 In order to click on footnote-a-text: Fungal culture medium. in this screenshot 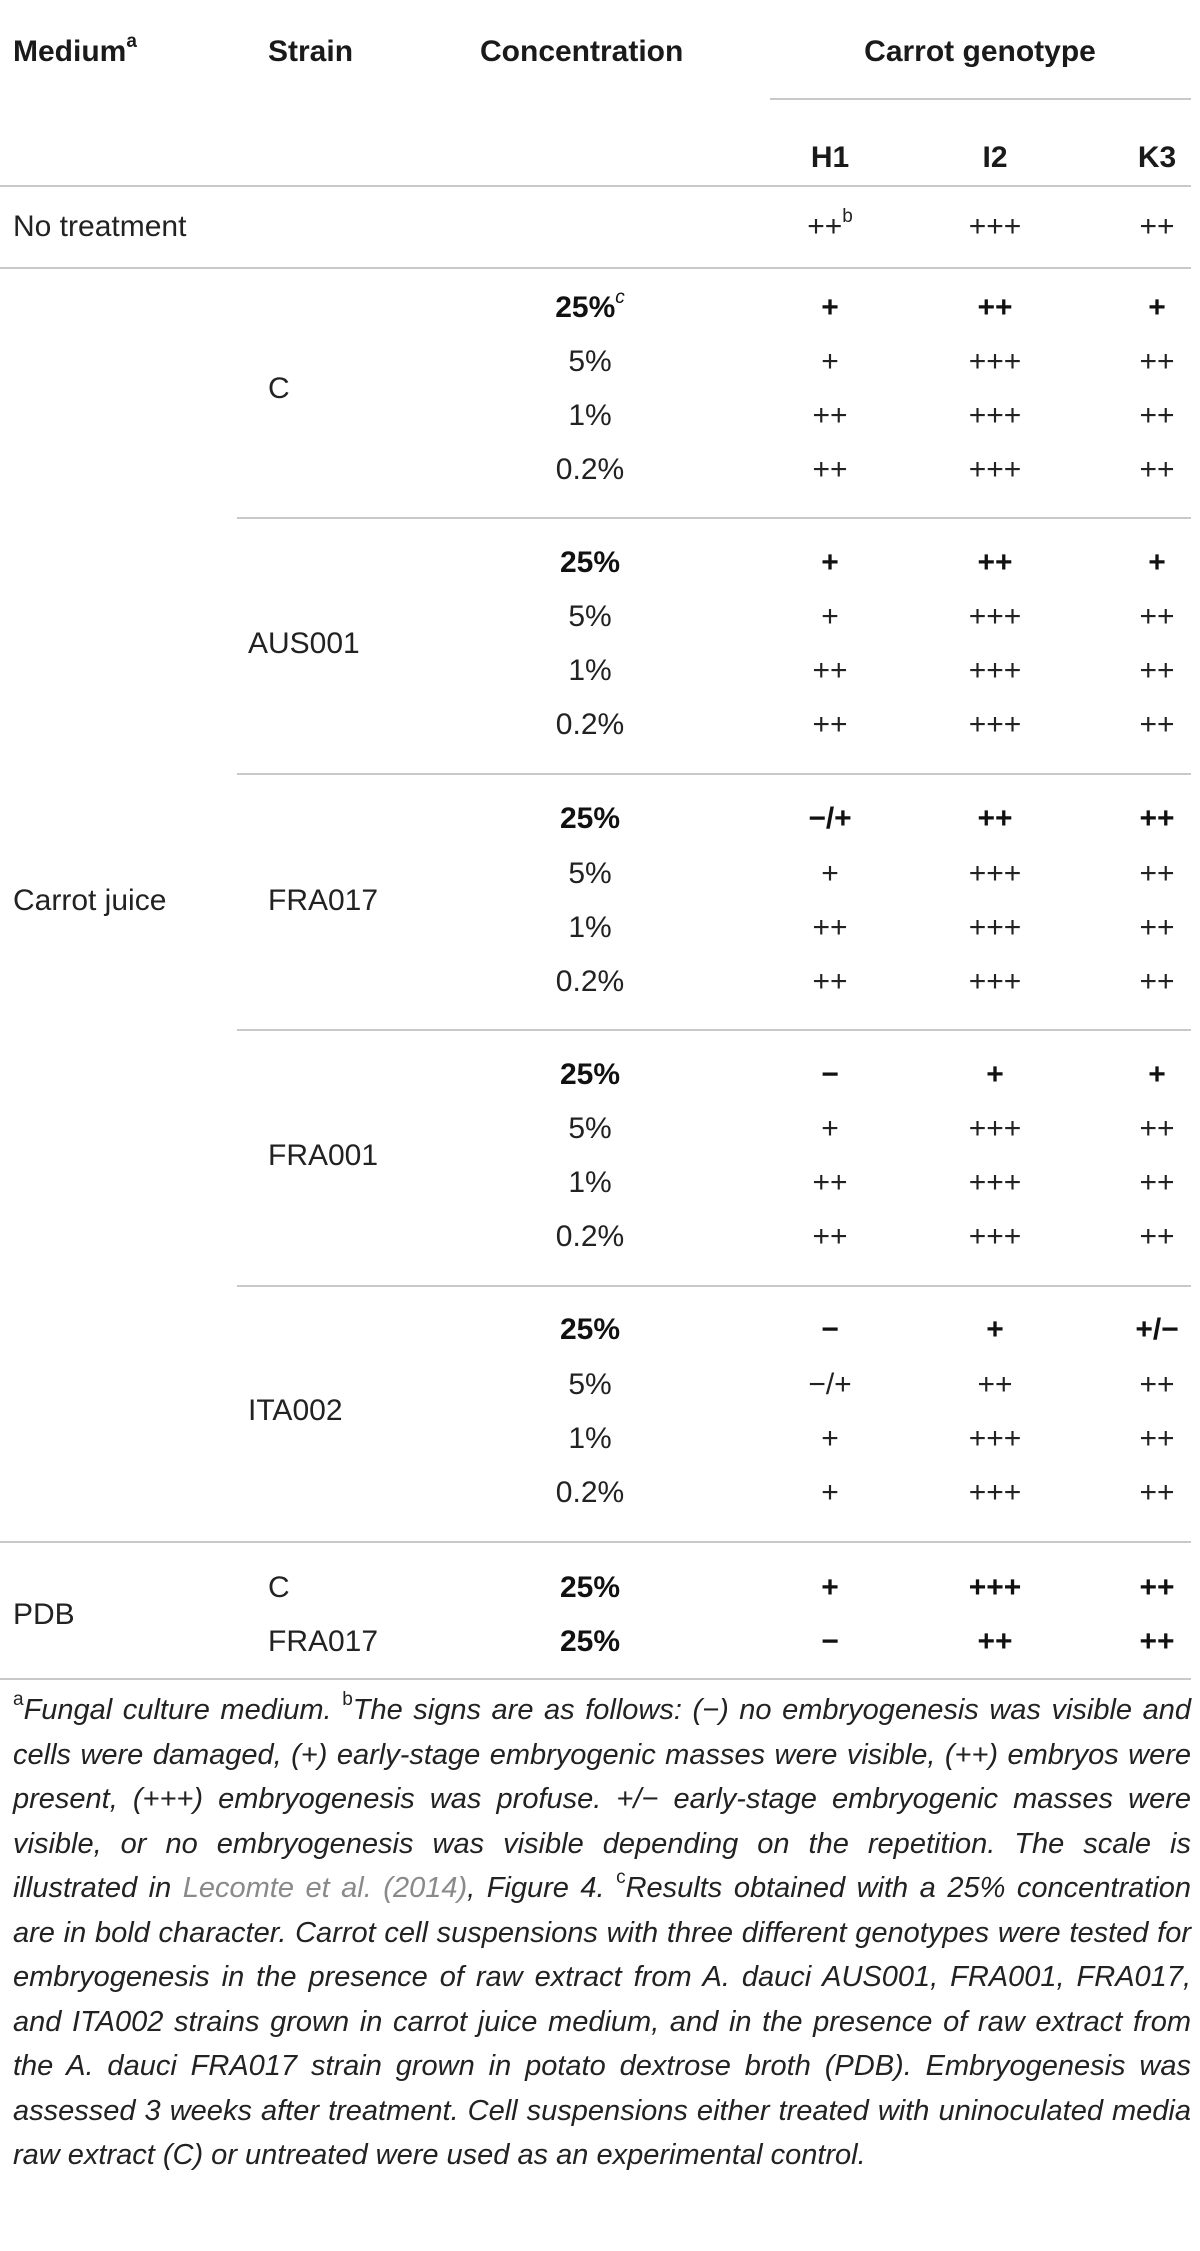, I will do `click(183, 1710)`.